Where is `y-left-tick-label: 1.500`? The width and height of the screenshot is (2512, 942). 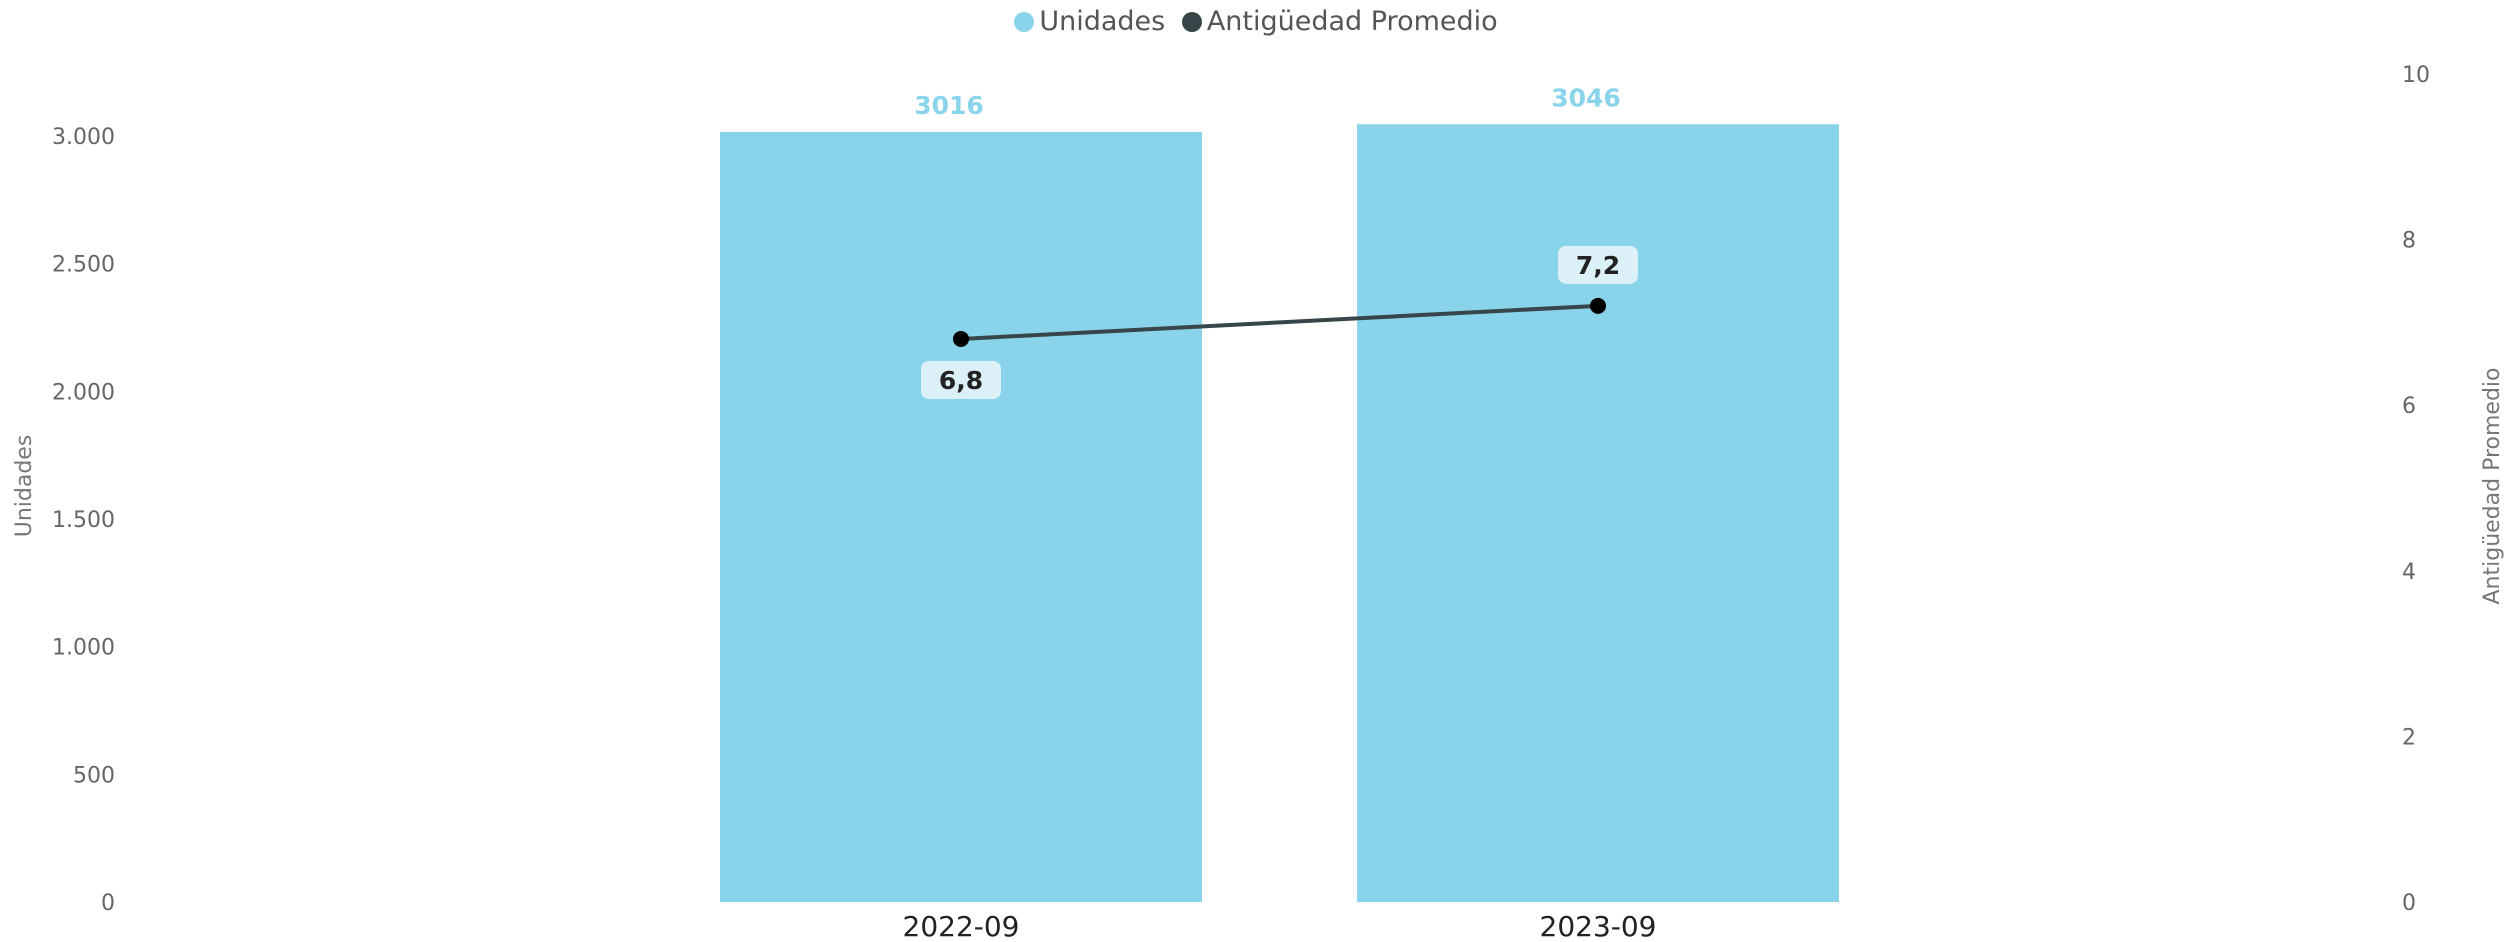
y-left-tick-label: 1.500 is located at coordinates (83, 520).